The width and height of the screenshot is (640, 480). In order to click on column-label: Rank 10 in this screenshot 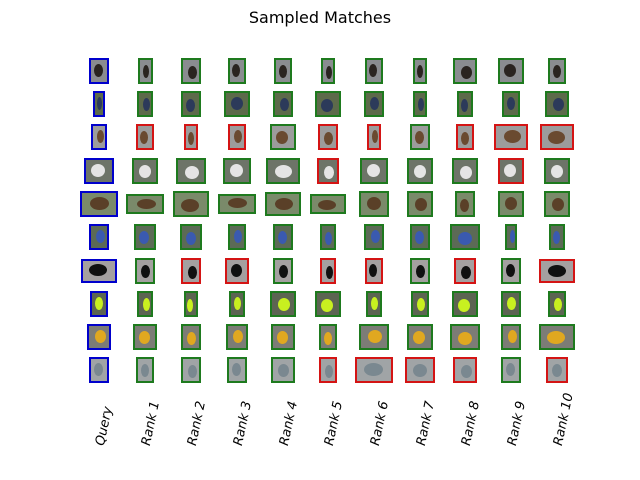, I will do `click(561, 418)`.